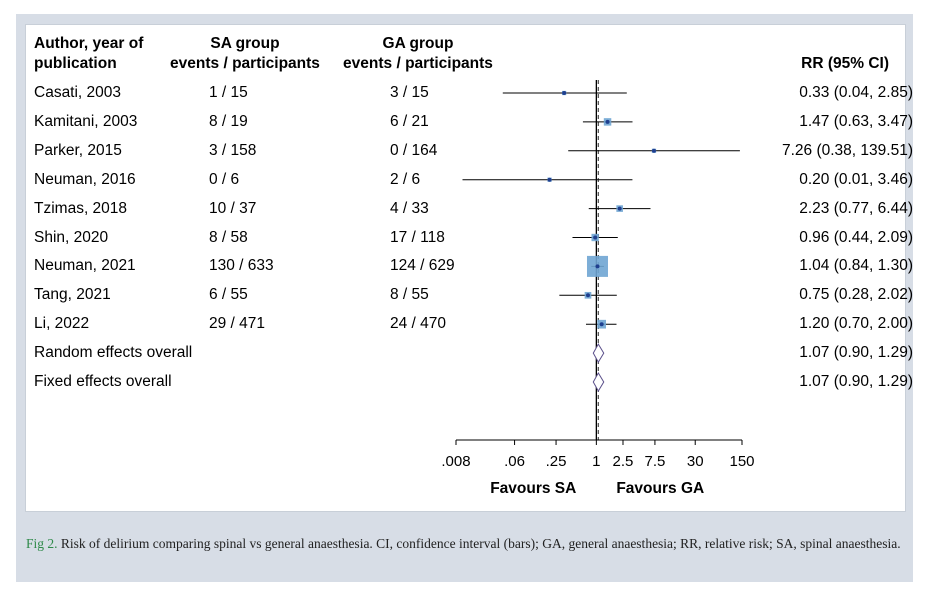 The width and height of the screenshot is (929, 595). Describe the element at coordinates (89, 43) in the screenshot. I see `author-header-line1: Author, year of` at that location.